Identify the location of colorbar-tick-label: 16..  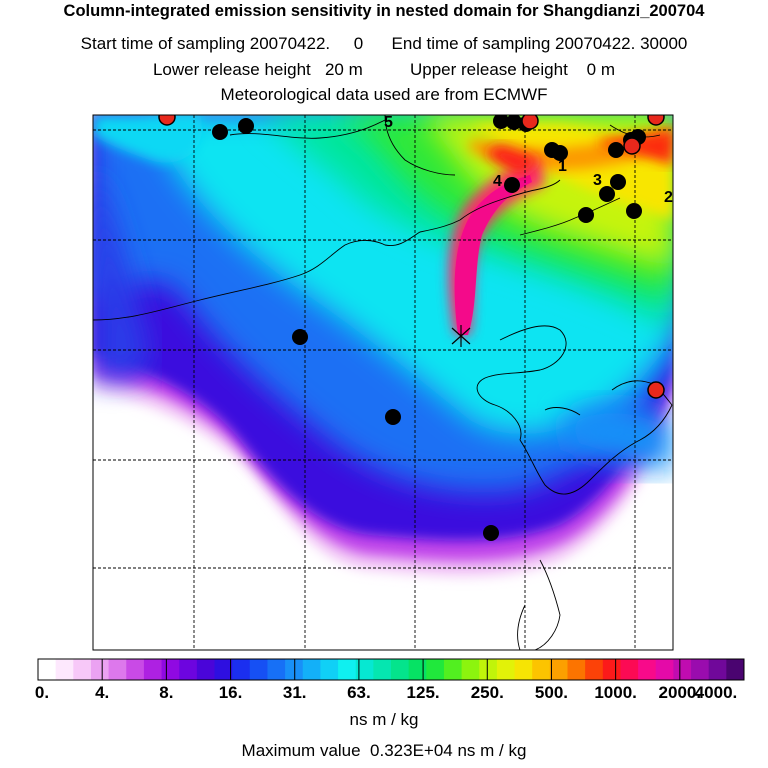
(230, 692).